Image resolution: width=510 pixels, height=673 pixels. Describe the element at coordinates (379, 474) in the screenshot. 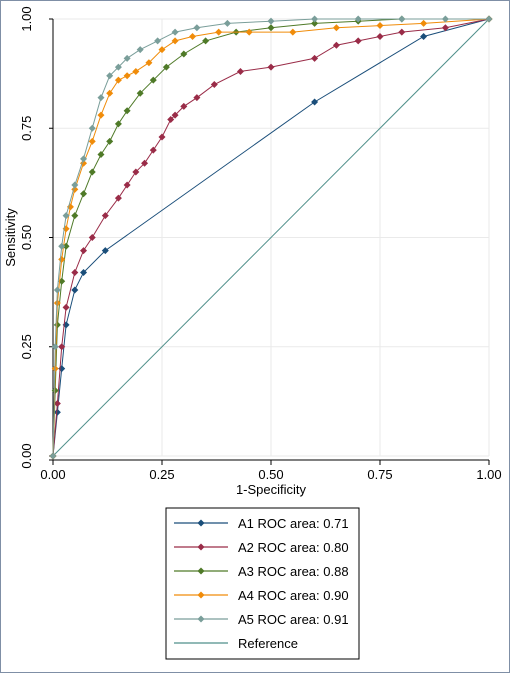

I see `x-tick-label: 0.75` at that location.